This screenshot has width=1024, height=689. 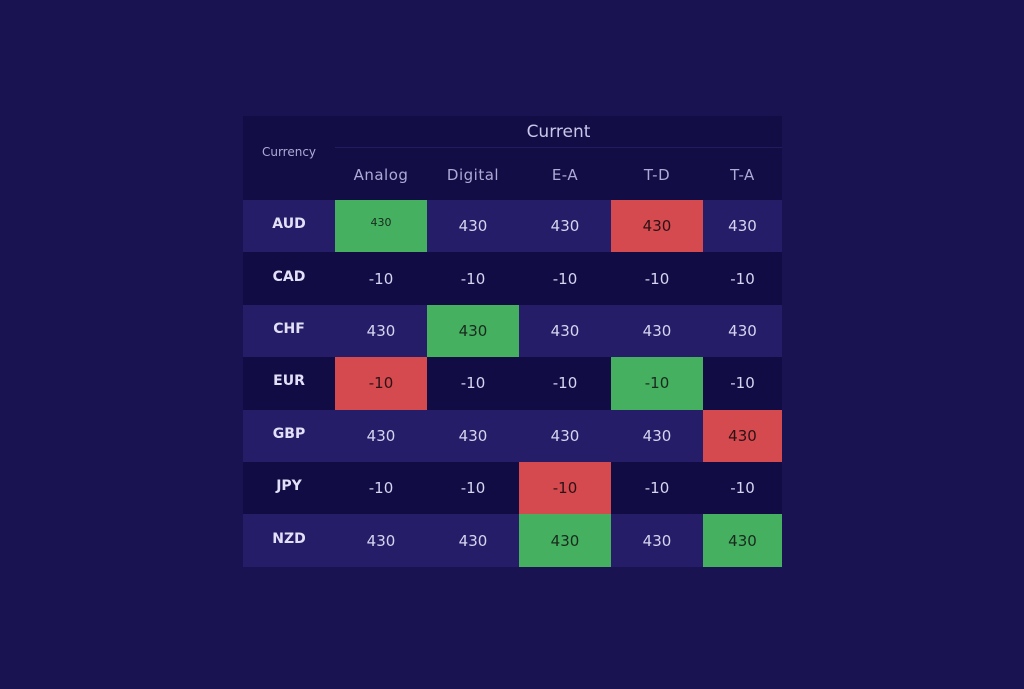 I want to click on value-cell-jpy-analog: -10, so click(x=381, y=488).